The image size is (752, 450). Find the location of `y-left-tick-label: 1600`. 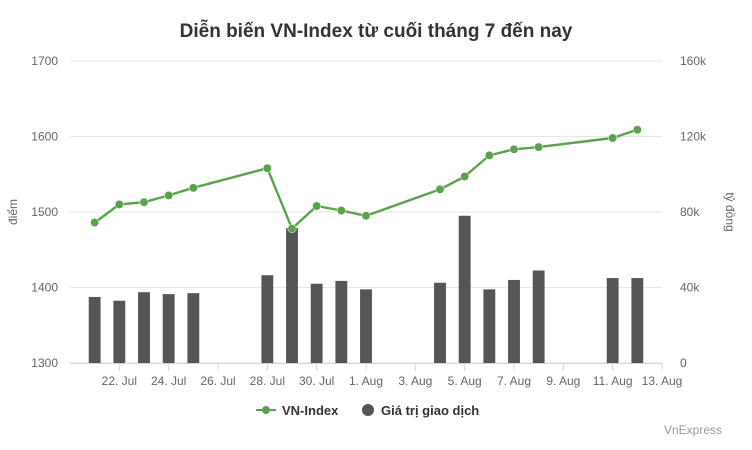

y-left-tick-label: 1600 is located at coordinates (44, 137).